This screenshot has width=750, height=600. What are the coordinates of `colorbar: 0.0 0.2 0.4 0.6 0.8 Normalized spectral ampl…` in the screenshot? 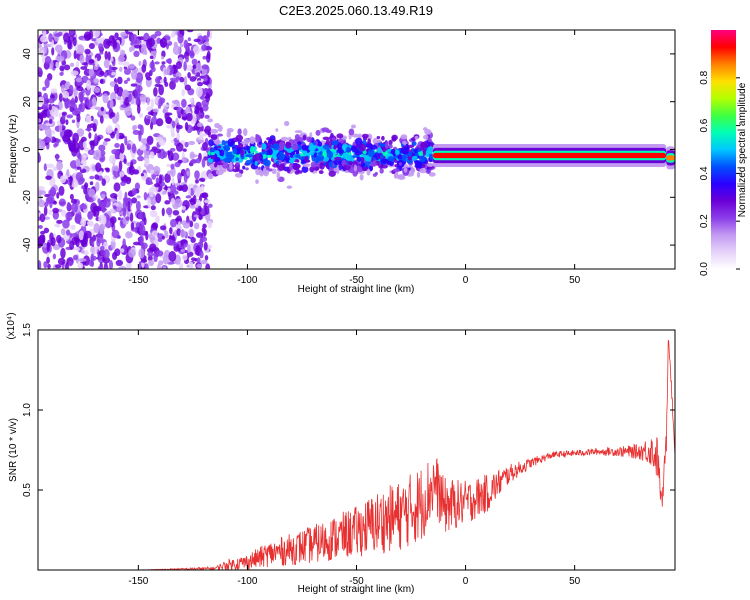 It's located at (723, 153).